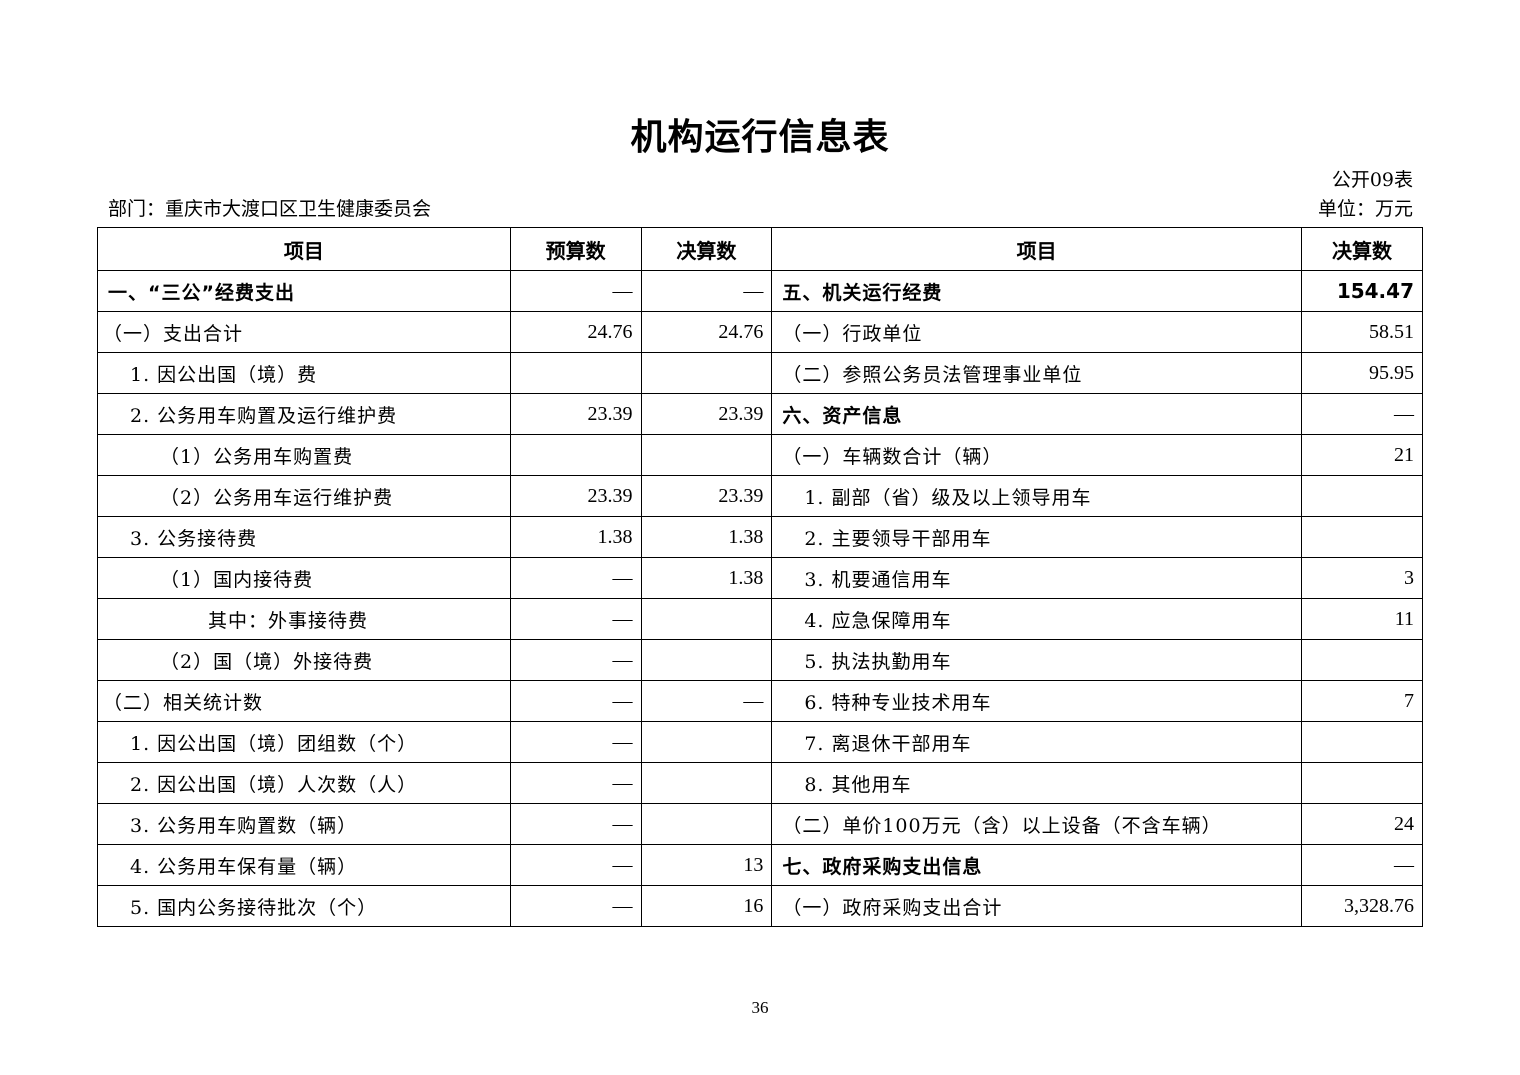  What do you see at coordinates (575, 249) in the screenshot?
I see `header-budget: 预算数` at bounding box center [575, 249].